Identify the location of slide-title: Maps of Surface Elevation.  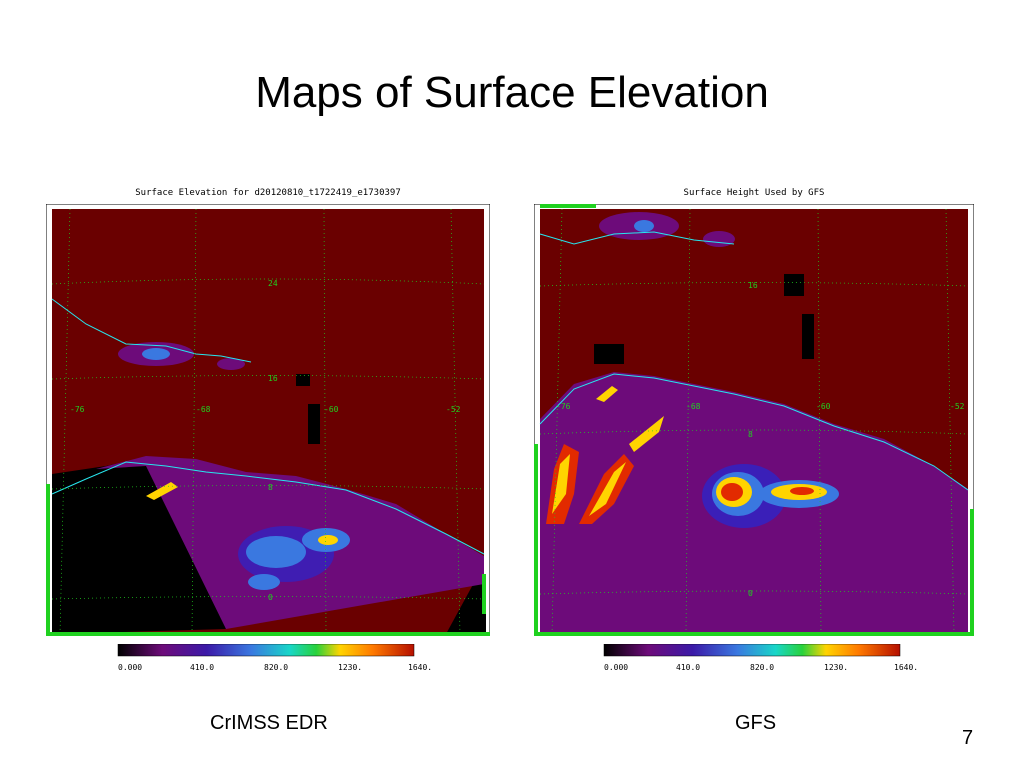
(512, 92).